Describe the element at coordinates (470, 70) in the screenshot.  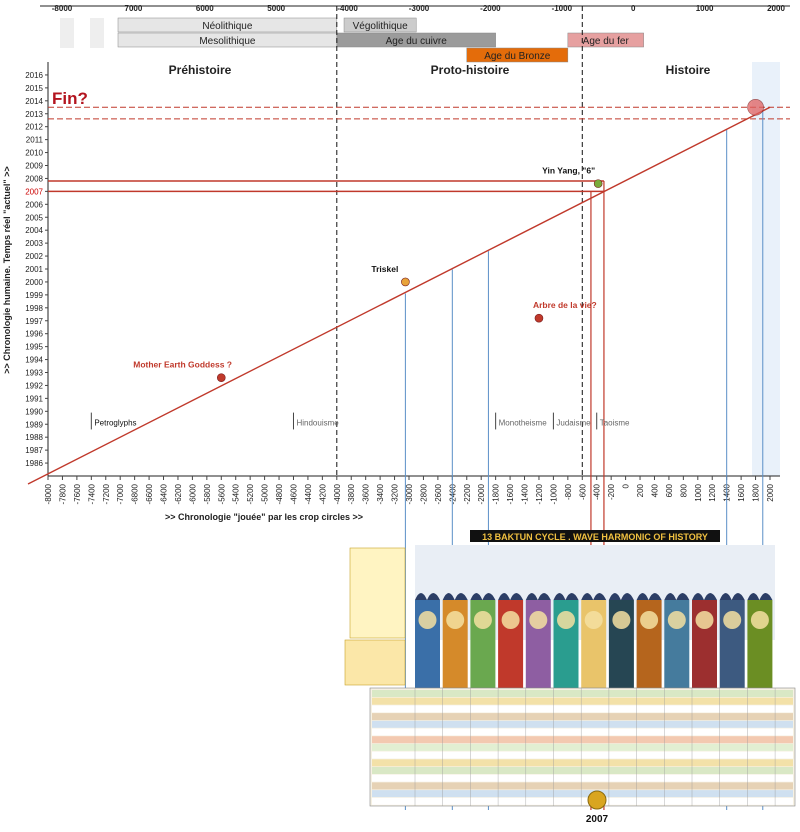
I see `era-label: Proto-histoire` at that location.